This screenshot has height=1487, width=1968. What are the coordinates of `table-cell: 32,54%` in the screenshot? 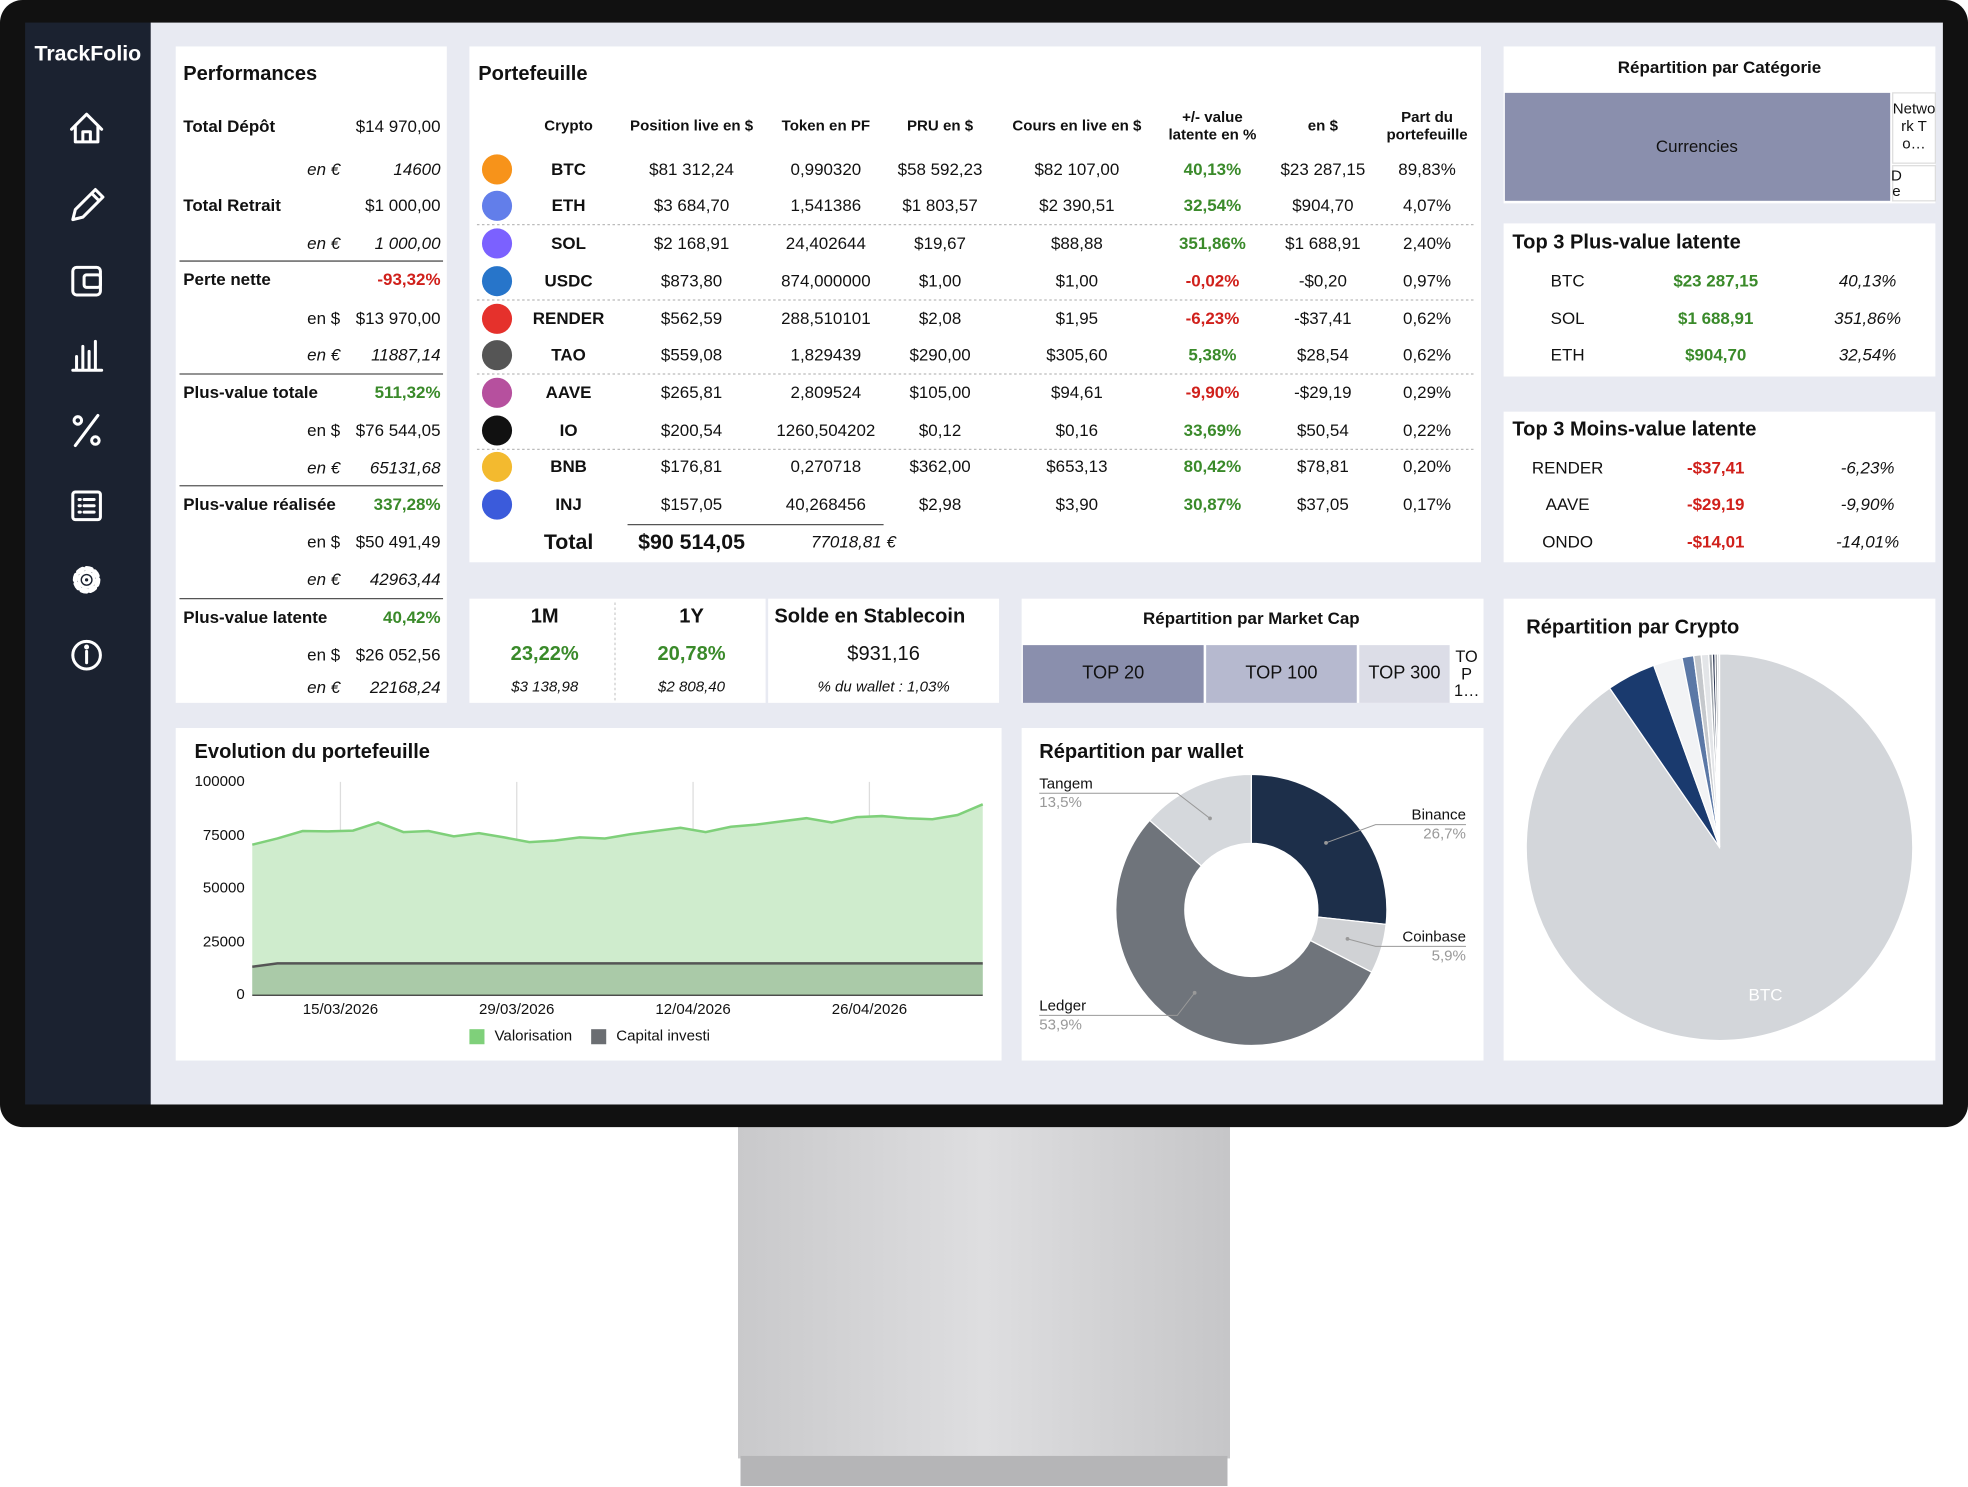 It's located at (1212, 205).